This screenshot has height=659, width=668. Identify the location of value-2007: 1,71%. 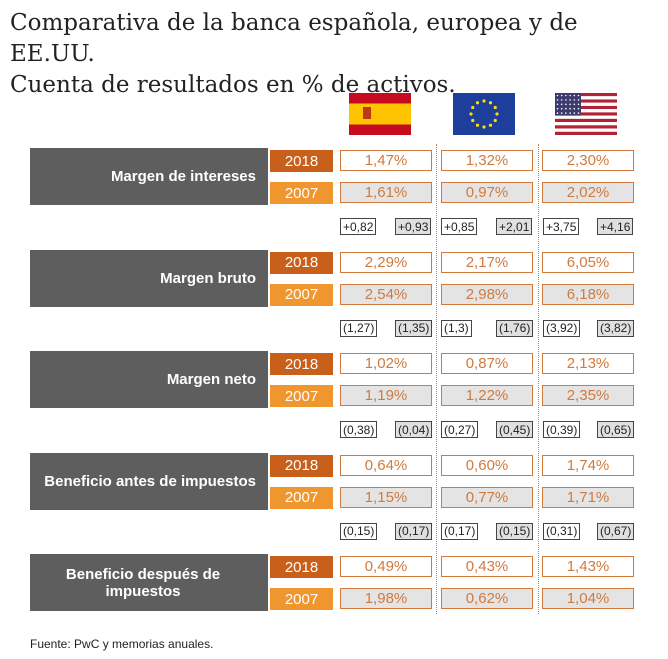
(588, 497).